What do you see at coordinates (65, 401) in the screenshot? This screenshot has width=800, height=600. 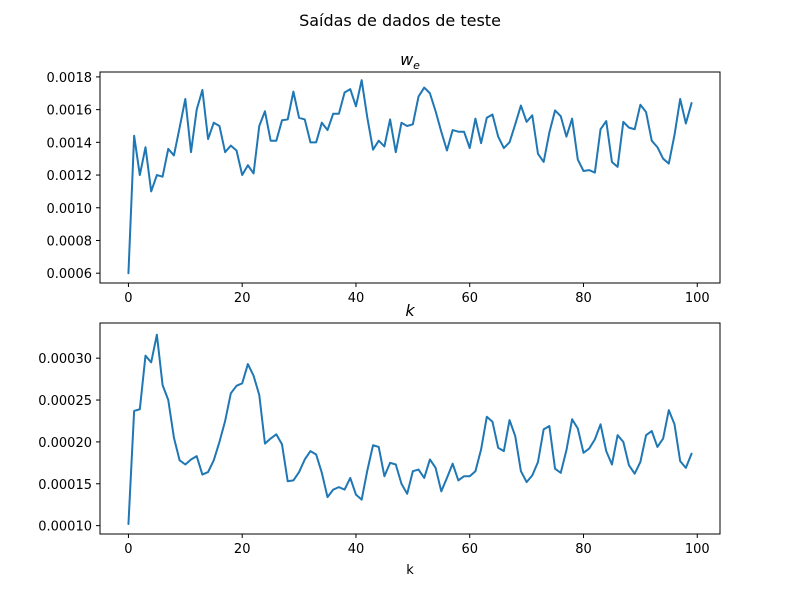 I see `y-tick-label: 0.00025` at bounding box center [65, 401].